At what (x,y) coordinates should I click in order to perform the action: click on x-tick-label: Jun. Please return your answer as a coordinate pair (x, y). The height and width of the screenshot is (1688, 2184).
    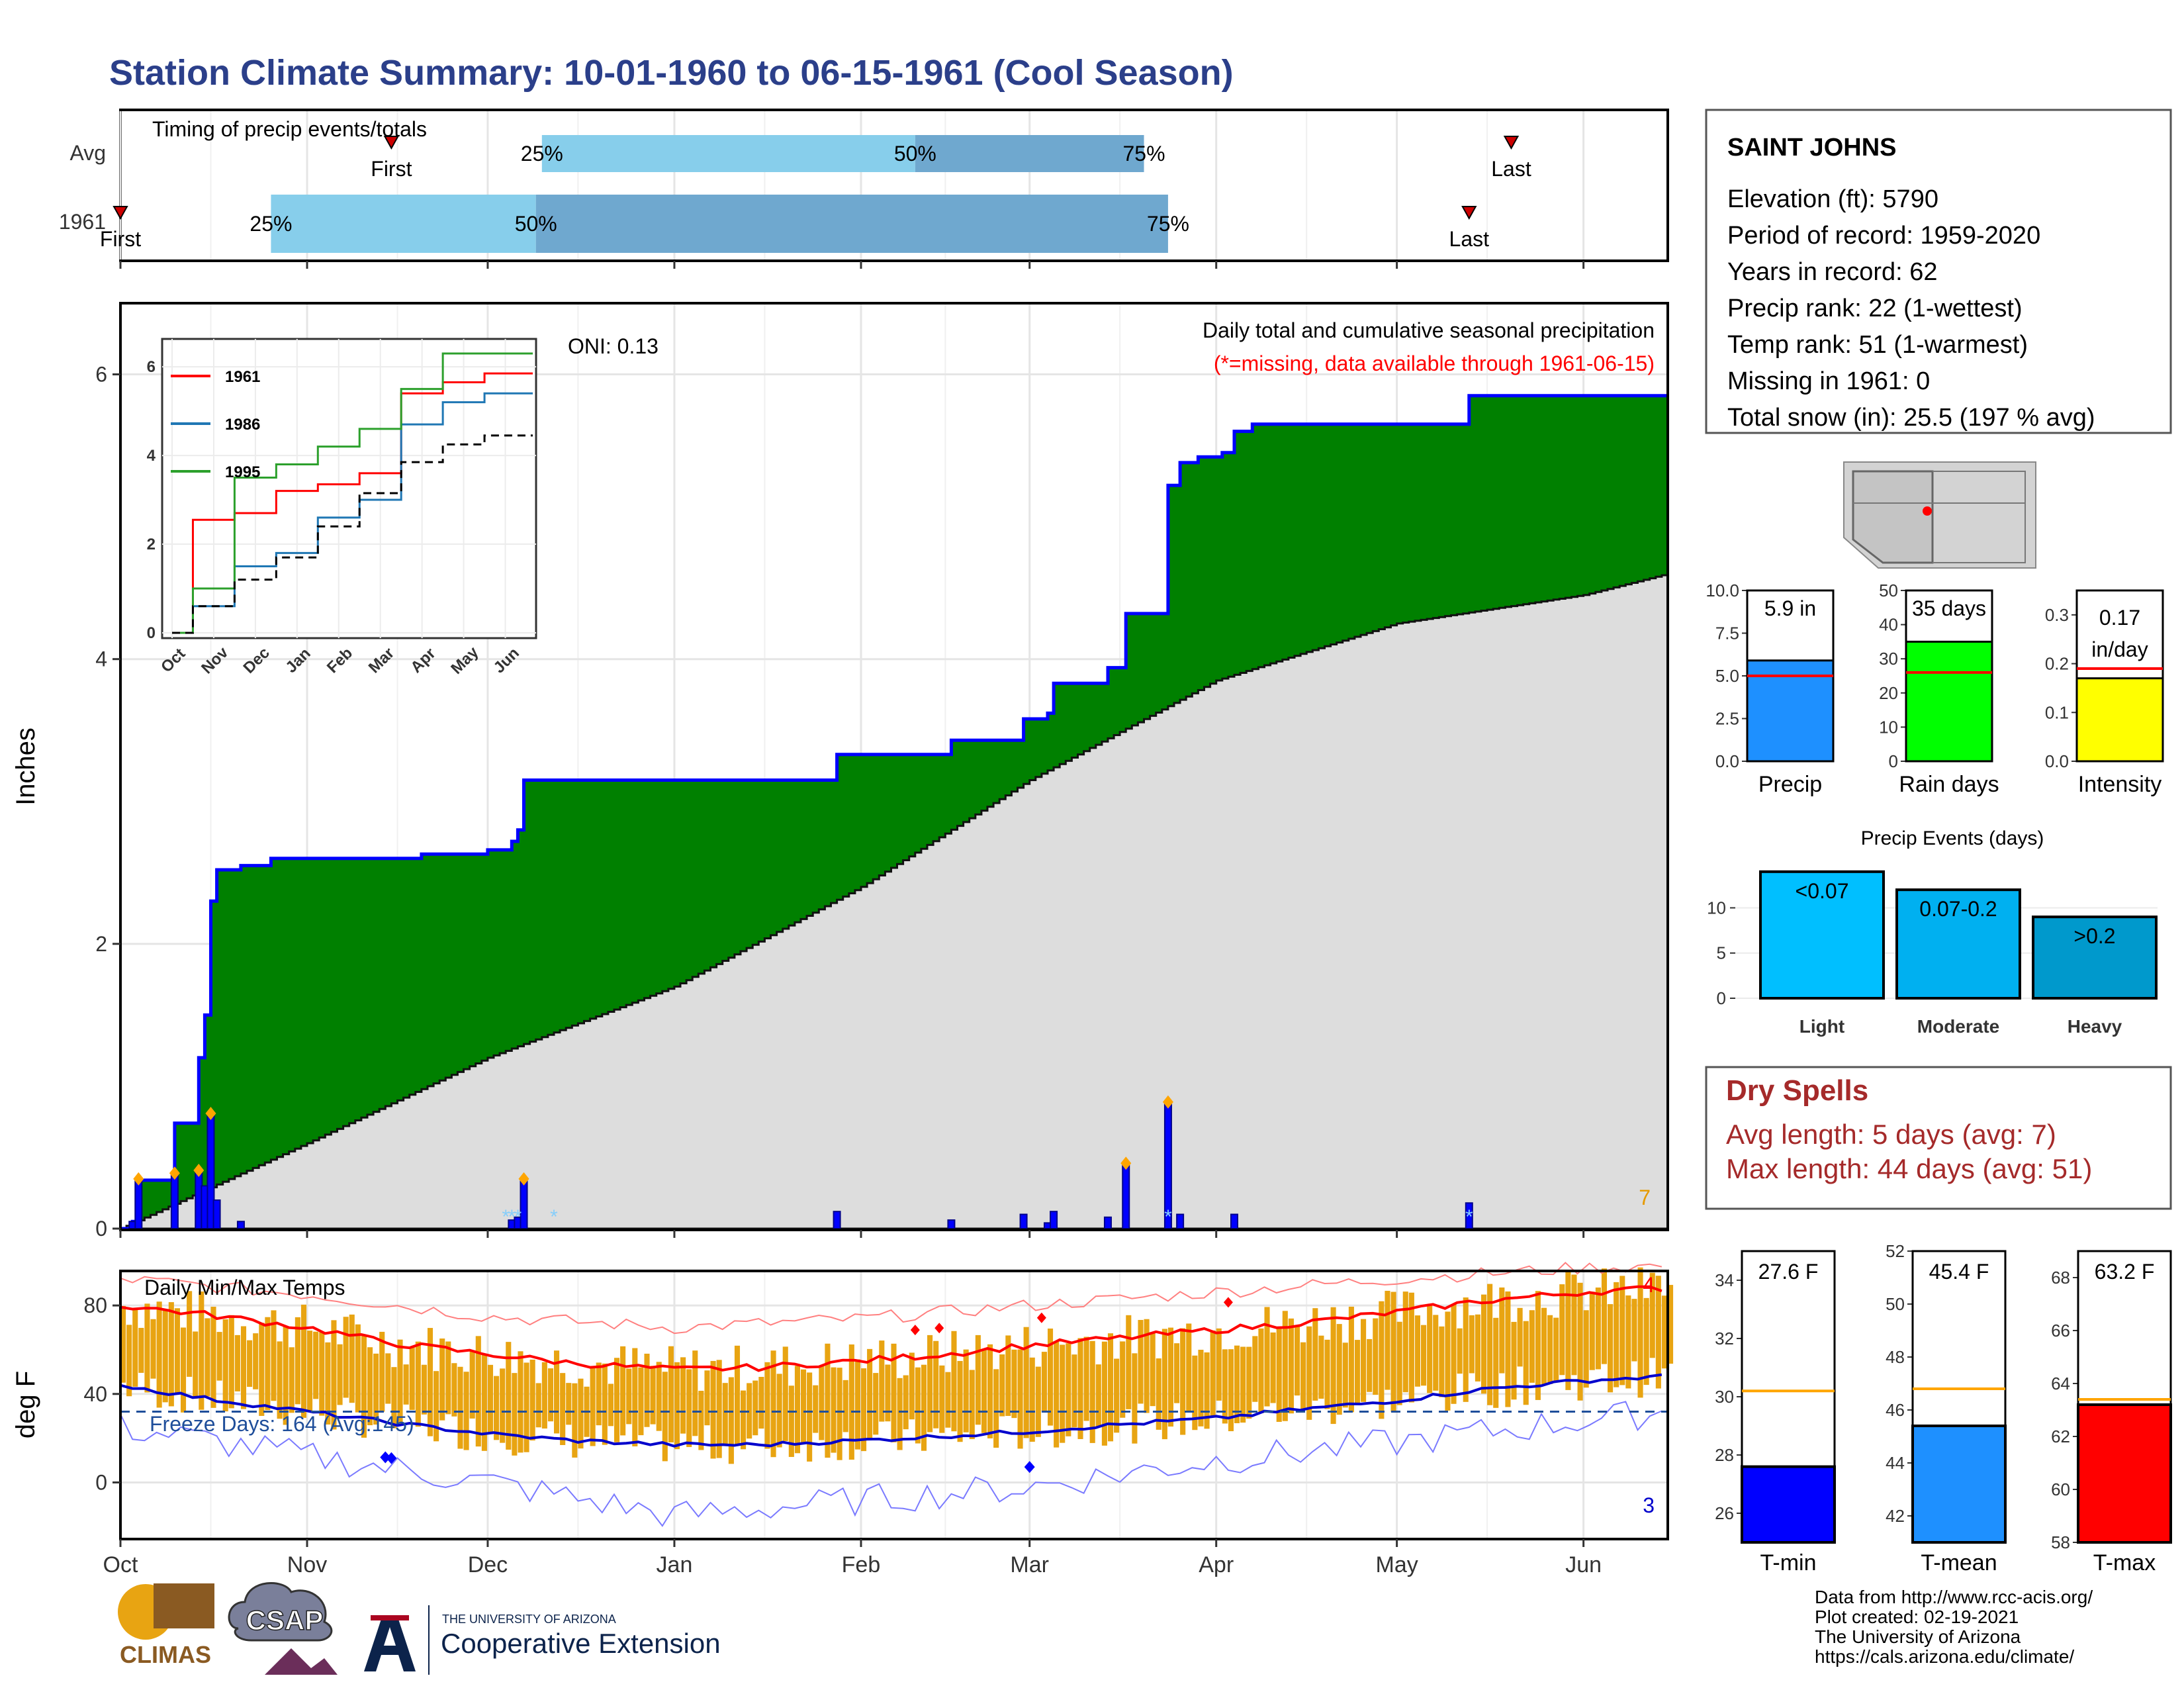
    Looking at the image, I should click on (1584, 1564).